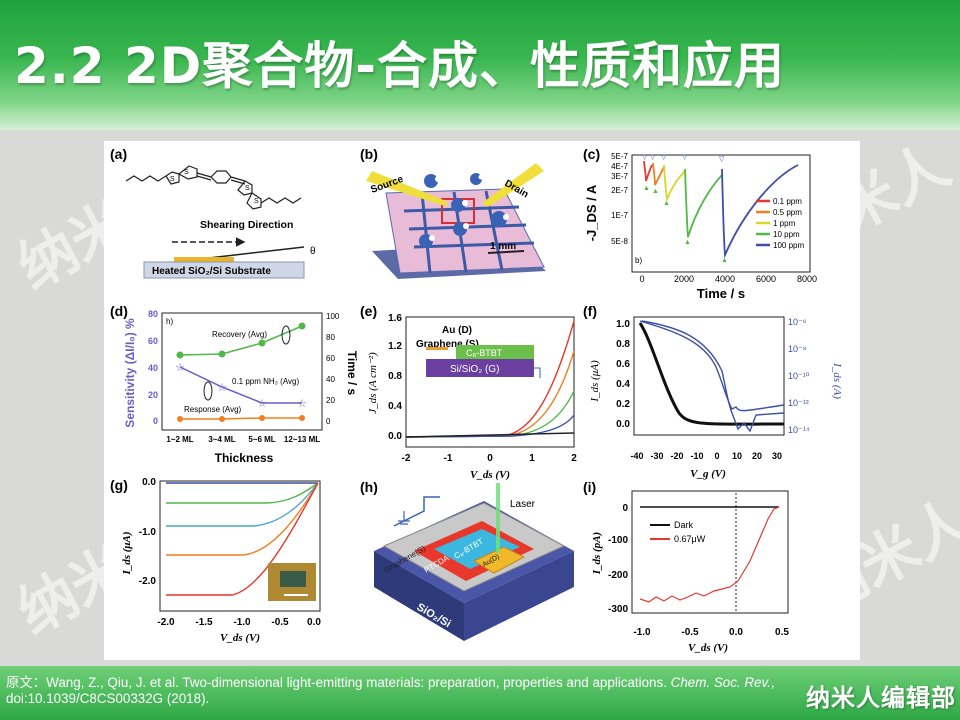  What do you see at coordinates (537, 372) in the screenshot?
I see `gate-wire` at bounding box center [537, 372].